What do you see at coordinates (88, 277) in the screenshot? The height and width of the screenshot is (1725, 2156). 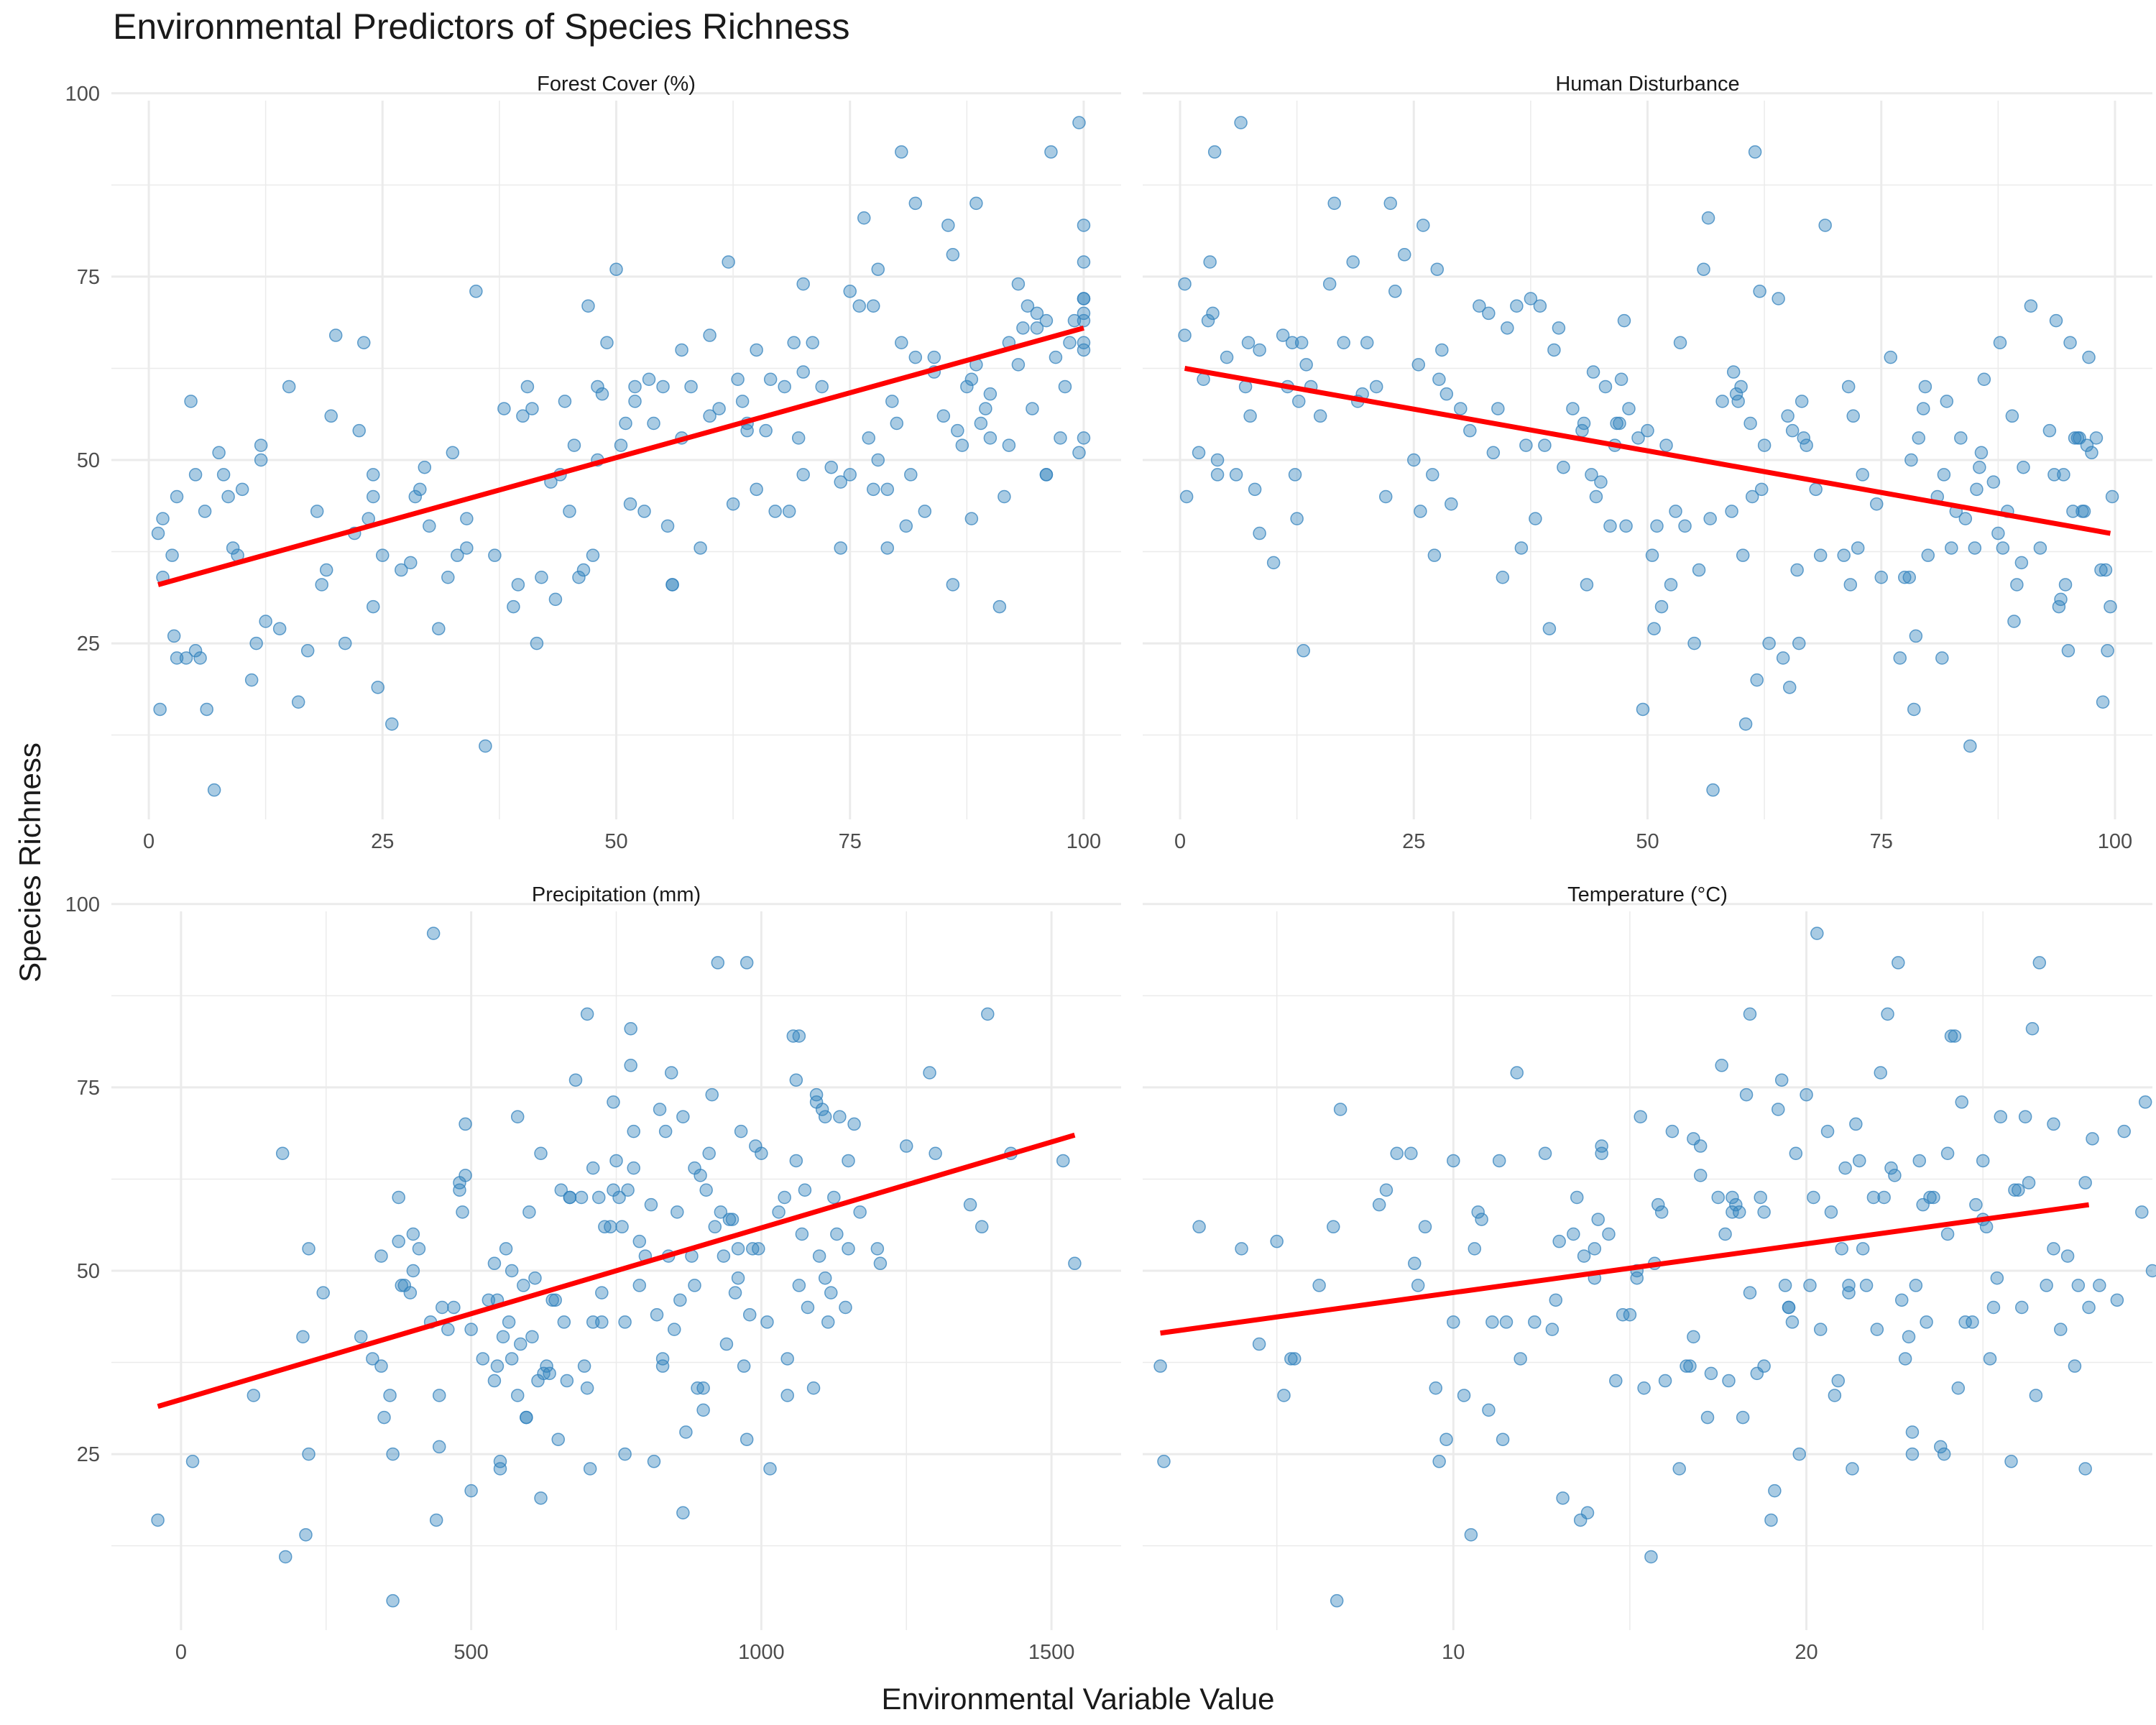 I see `y-tick-label: 75` at bounding box center [88, 277].